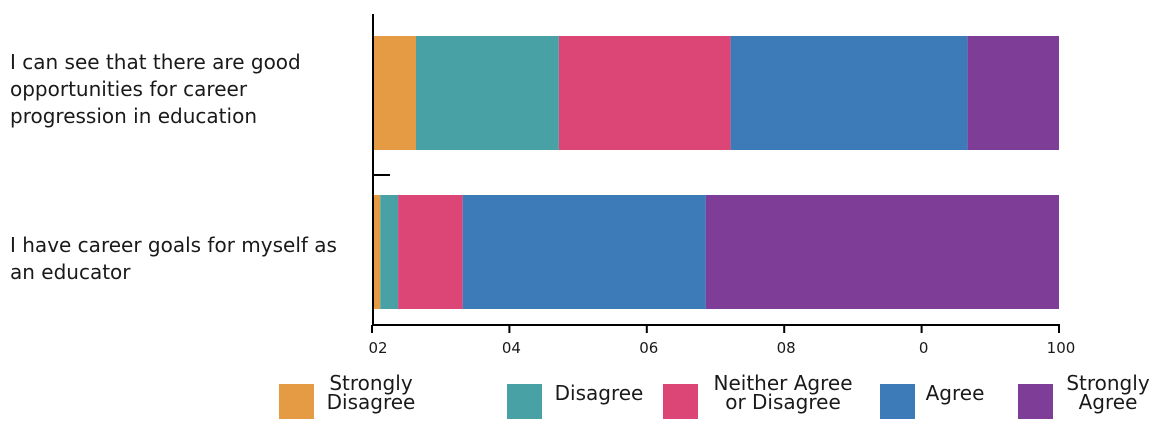 This screenshot has height=430, width=1161. What do you see at coordinates (955, 393) in the screenshot?
I see `legend-label-agree: Agree` at bounding box center [955, 393].